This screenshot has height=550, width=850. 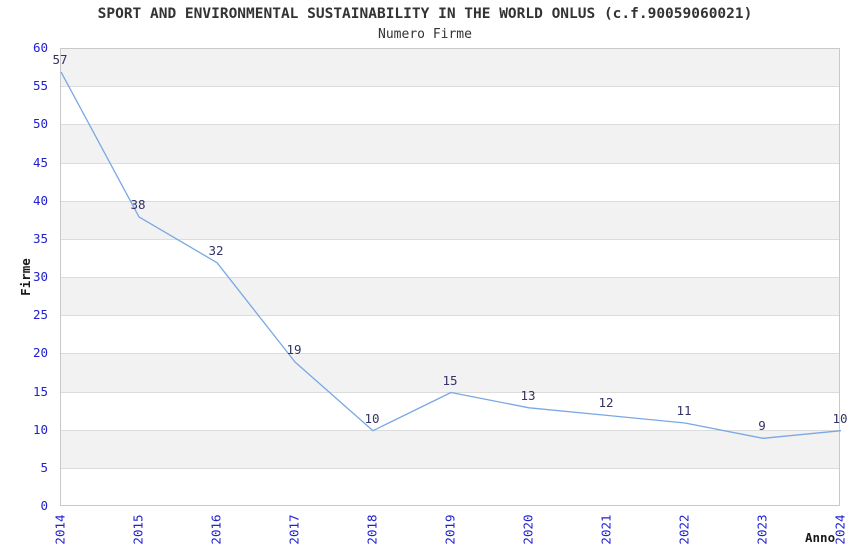 I want to click on x-tick-label: 2023, so click(x=762, y=529).